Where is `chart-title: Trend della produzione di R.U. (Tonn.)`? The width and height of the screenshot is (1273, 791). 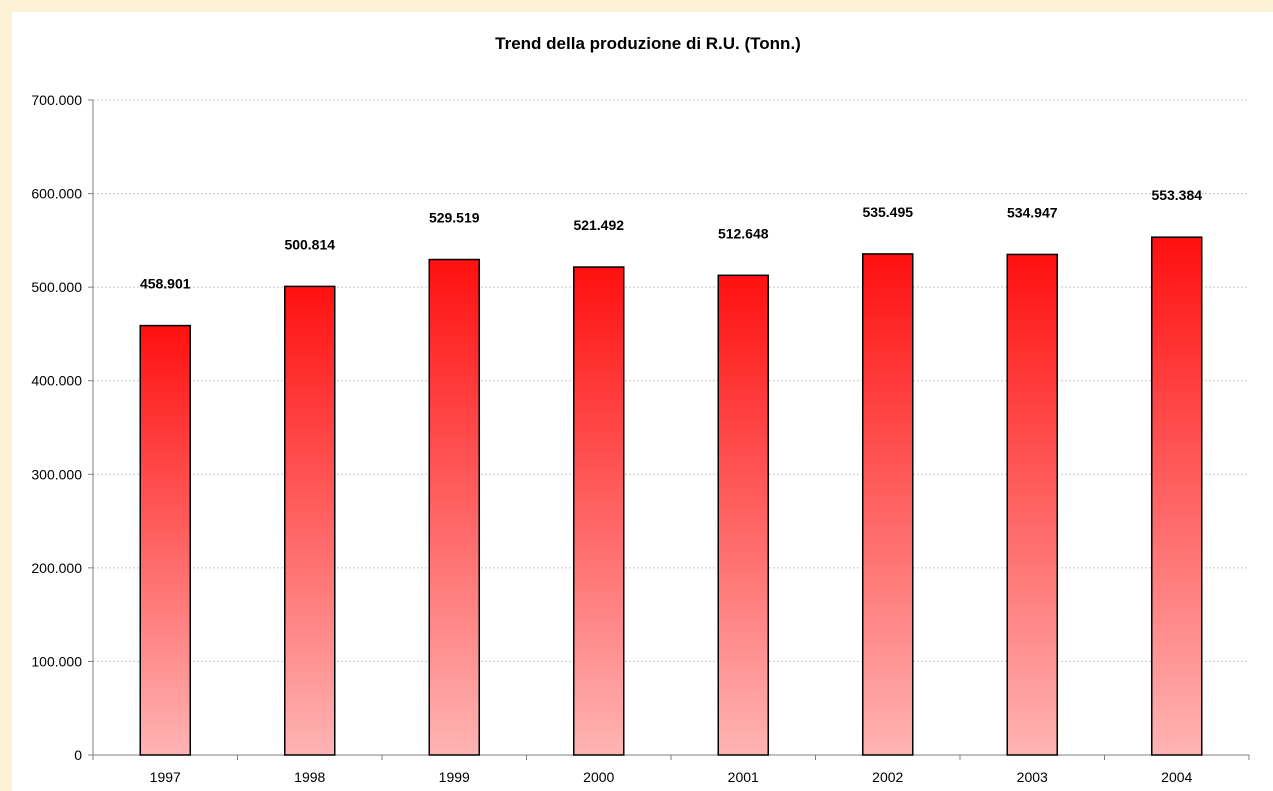
chart-title: Trend della produzione di R.U. (Tonn.) is located at coordinates (648, 43).